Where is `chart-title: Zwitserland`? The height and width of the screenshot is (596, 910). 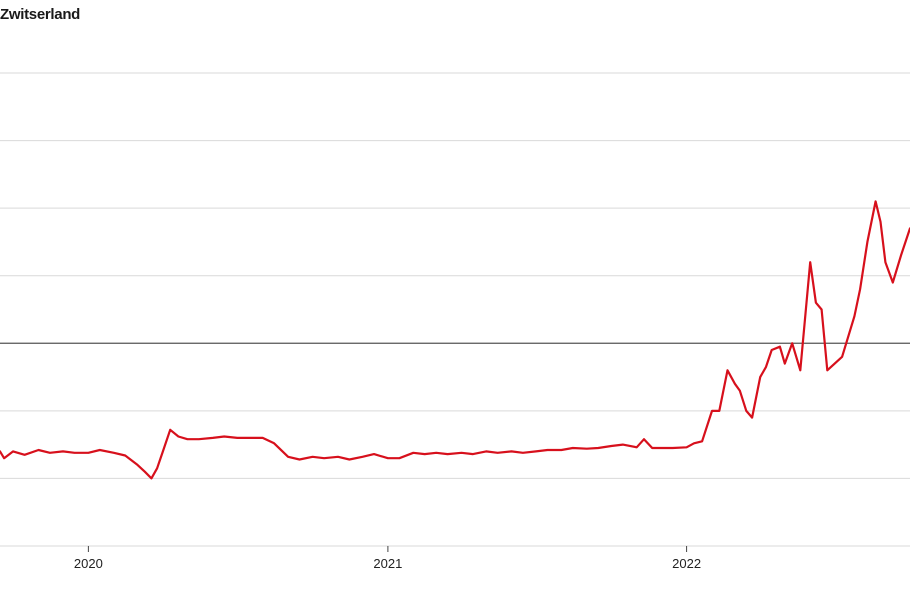
chart-title: Zwitserland is located at coordinates (40, 14).